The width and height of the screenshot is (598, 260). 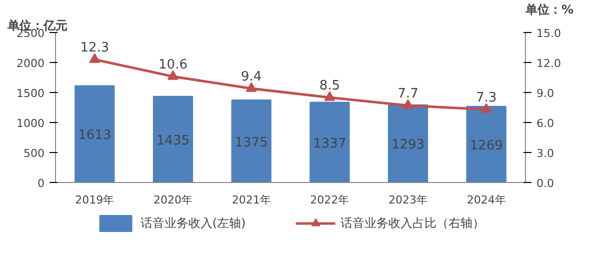 I want to click on x-tick-label: 2019年, so click(x=94, y=200).